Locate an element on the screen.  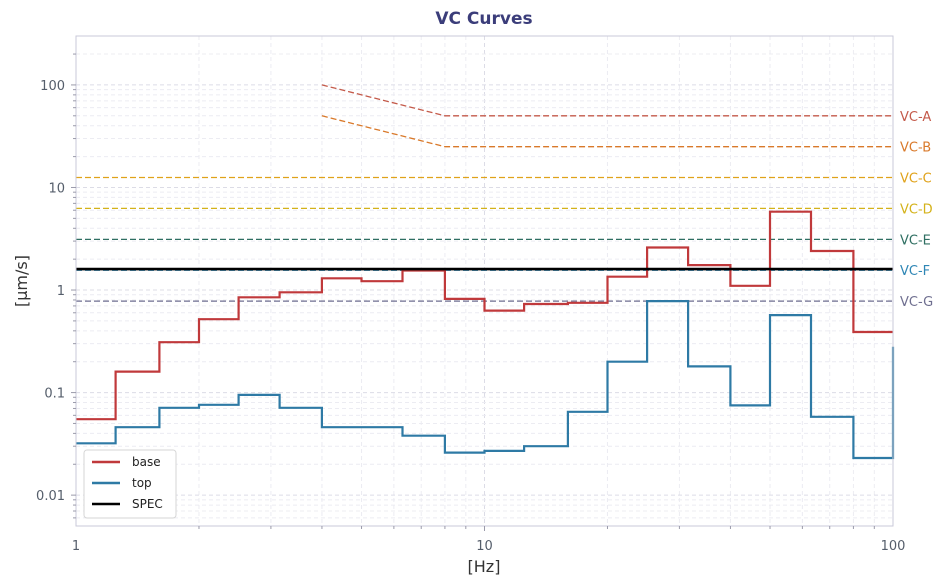
vc-criteria-labels: VC-A VC-B VC-C VC-D VC-E VC-F VC-G is located at coordinates (916, 210).